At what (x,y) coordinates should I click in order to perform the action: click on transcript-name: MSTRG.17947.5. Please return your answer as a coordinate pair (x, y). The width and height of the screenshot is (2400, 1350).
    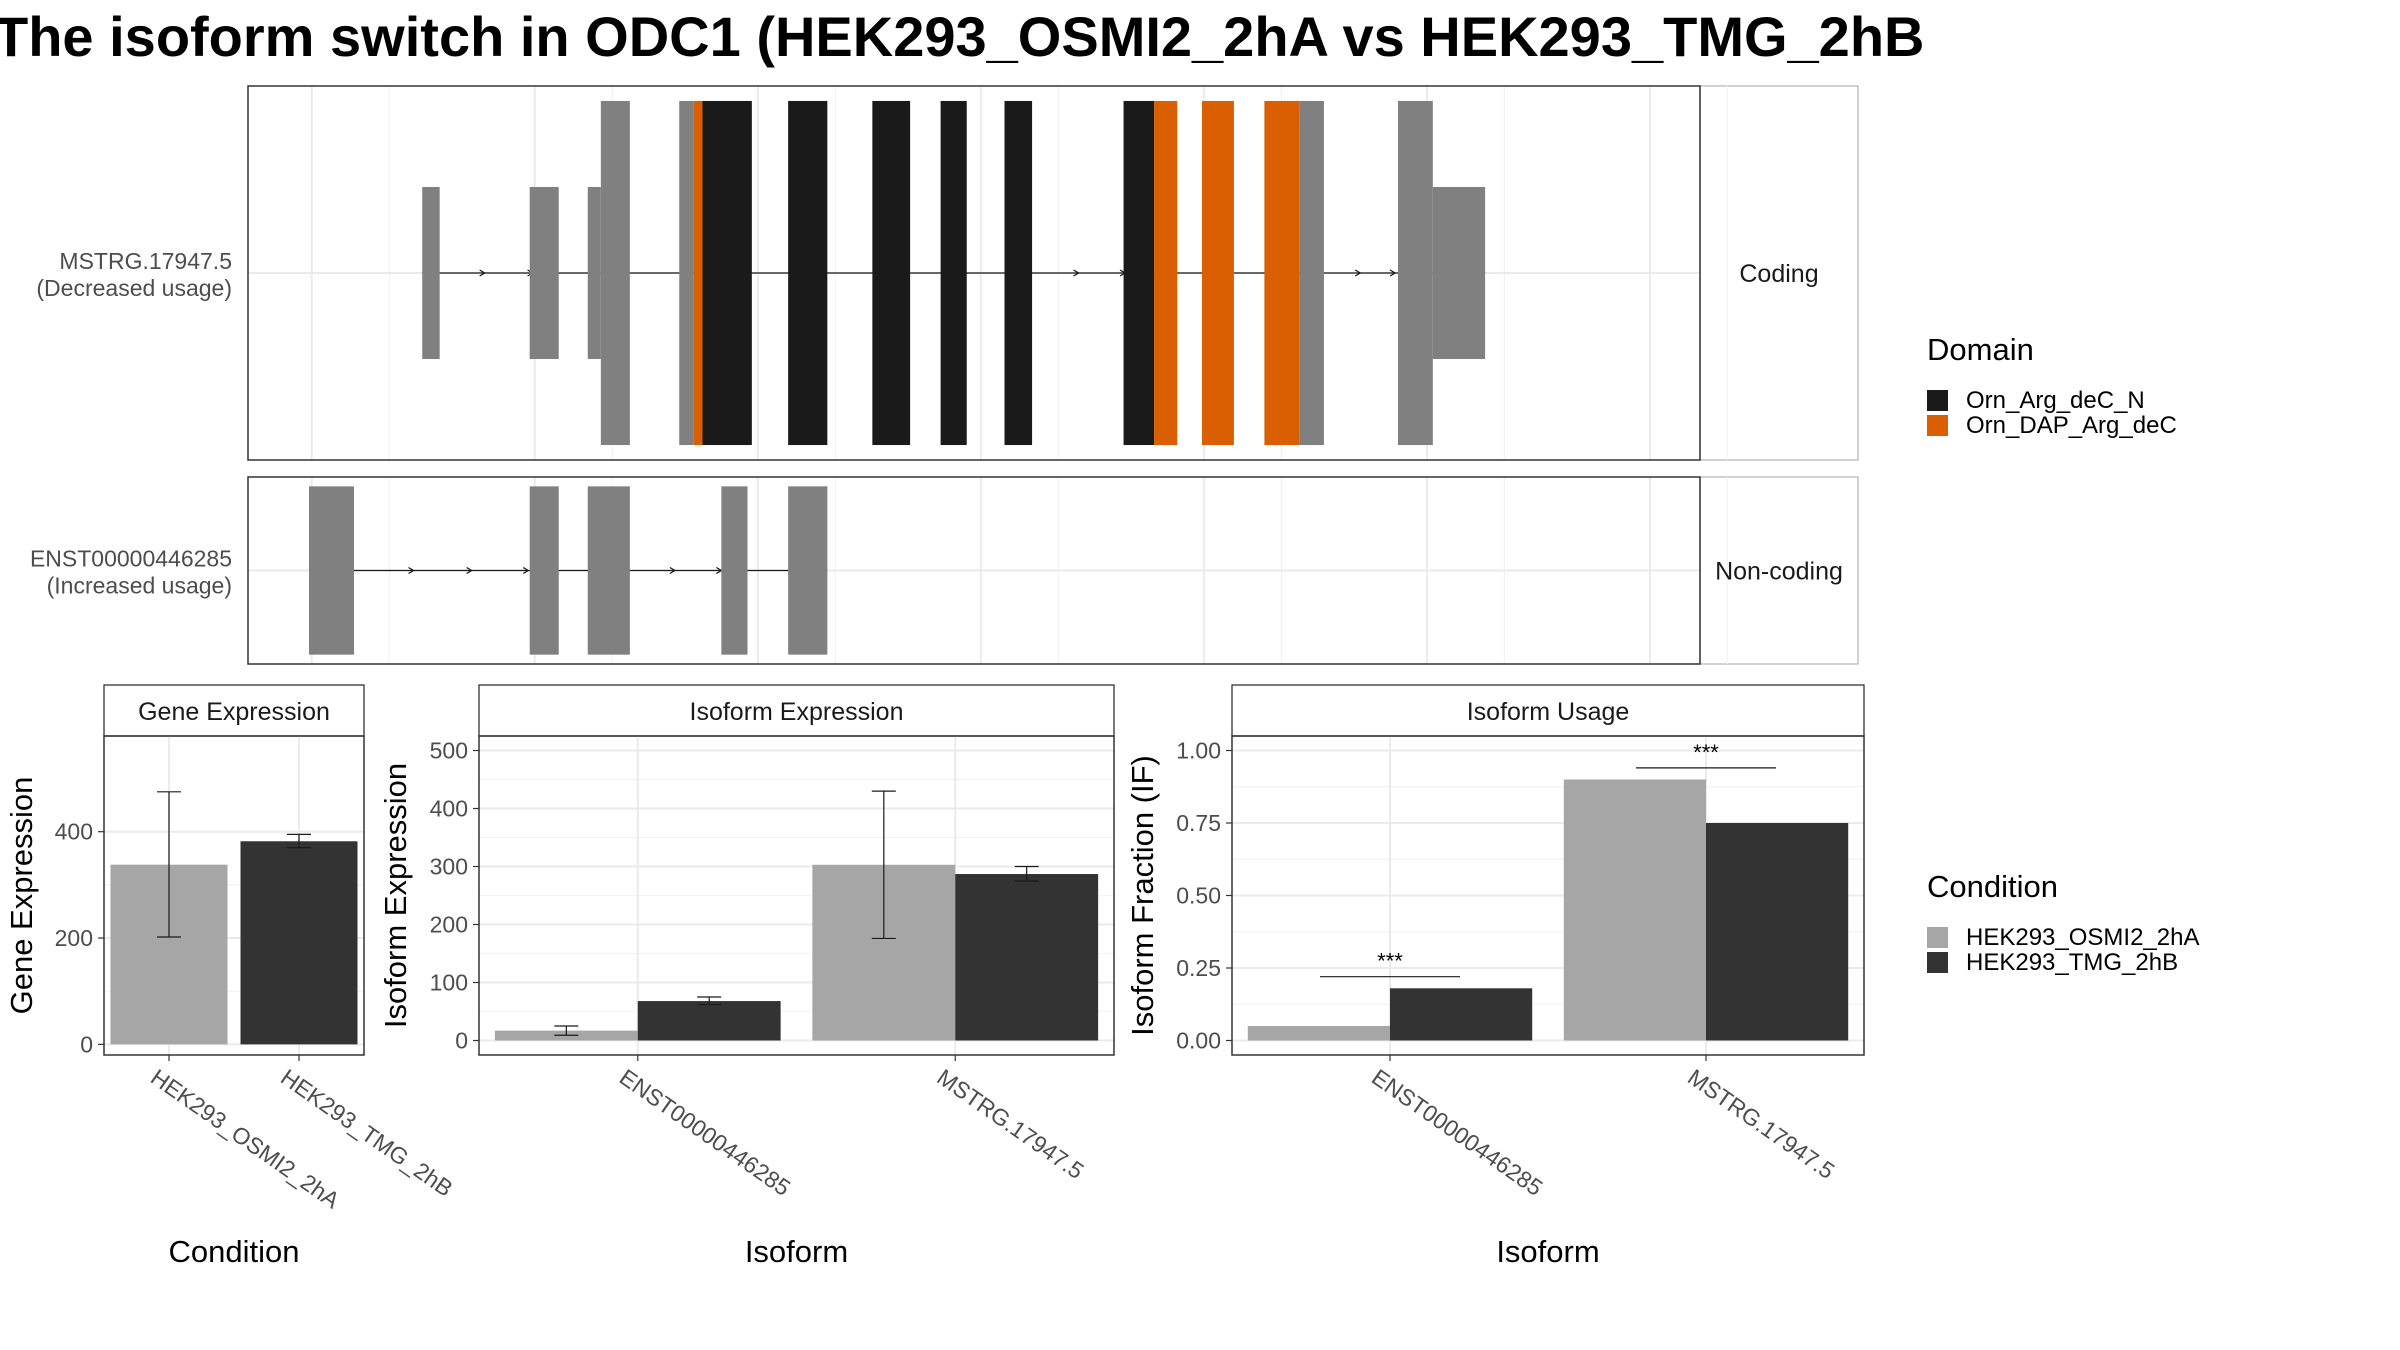
    Looking at the image, I should click on (145, 261).